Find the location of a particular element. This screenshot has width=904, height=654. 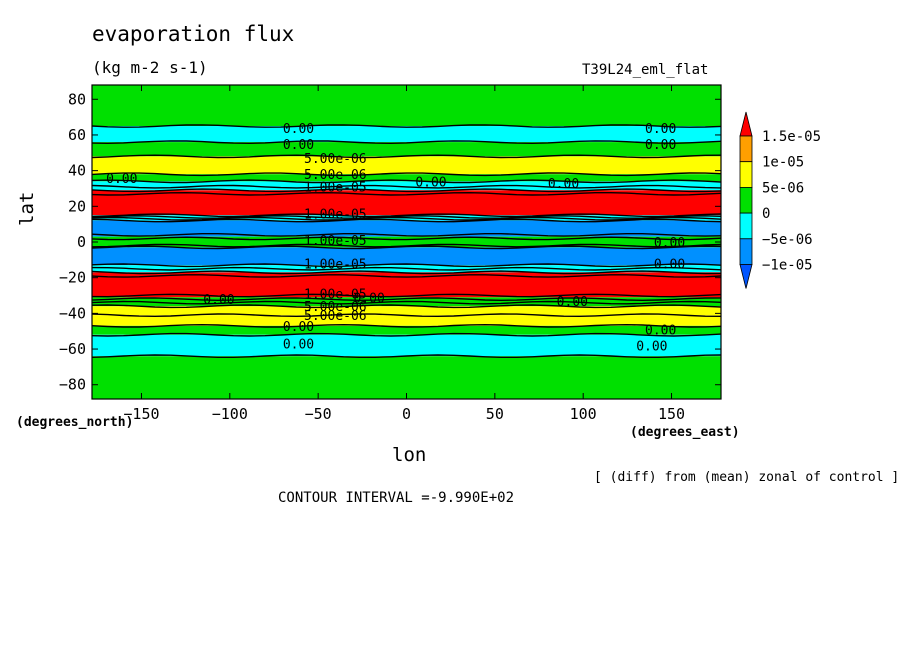

colorbar-label: −1e-05 is located at coordinates (787, 266).